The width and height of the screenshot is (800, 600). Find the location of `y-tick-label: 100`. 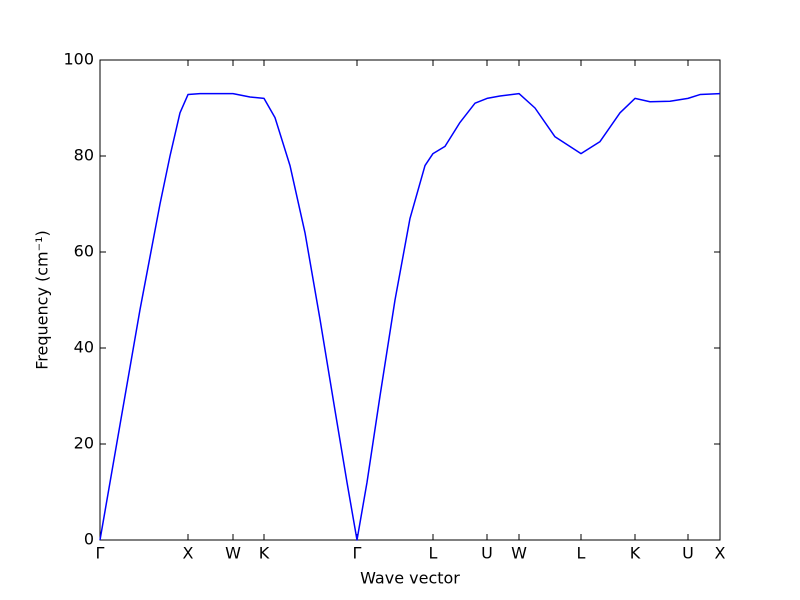

y-tick-label: 100 is located at coordinates (78, 59).